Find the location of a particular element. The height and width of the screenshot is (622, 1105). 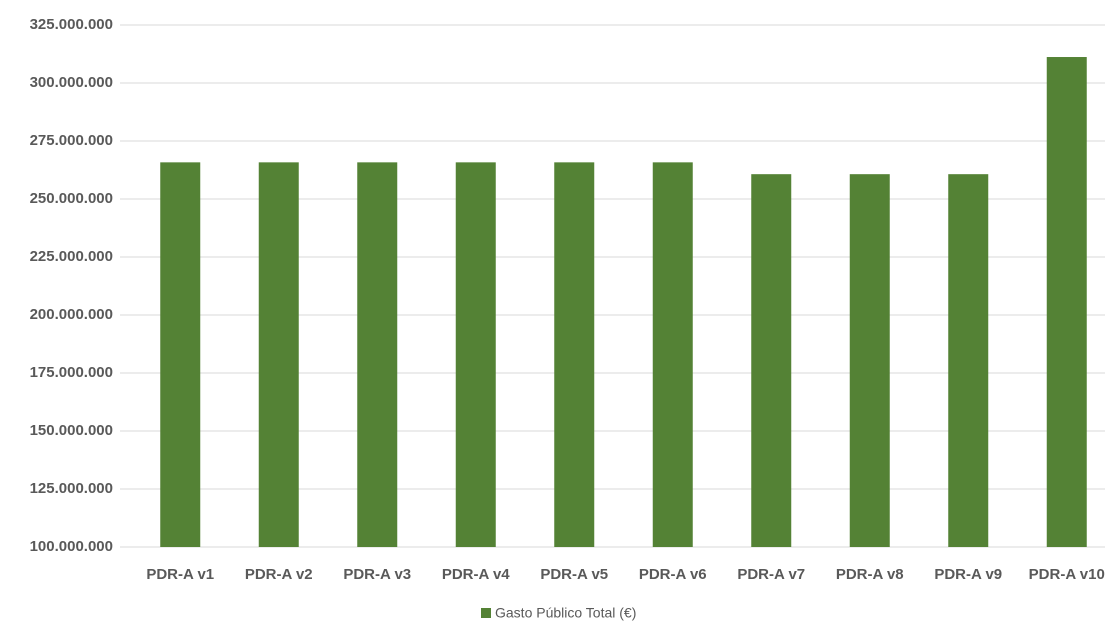

y-tick-label: 300.000.000 is located at coordinates (71, 82).